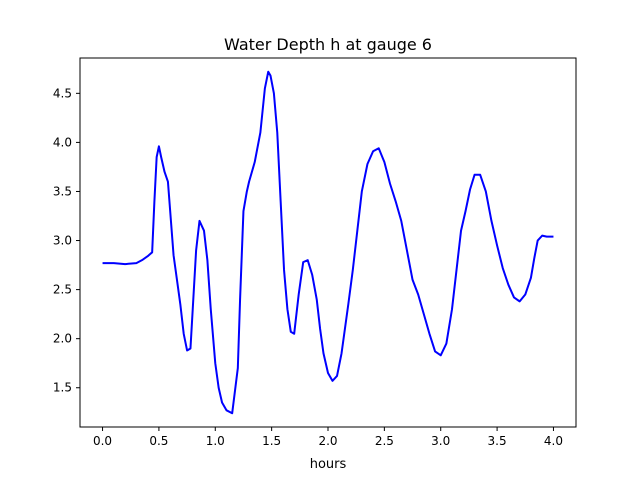 The image size is (640, 484). I want to click on y-tick-label: 4.5, so click(62, 93).